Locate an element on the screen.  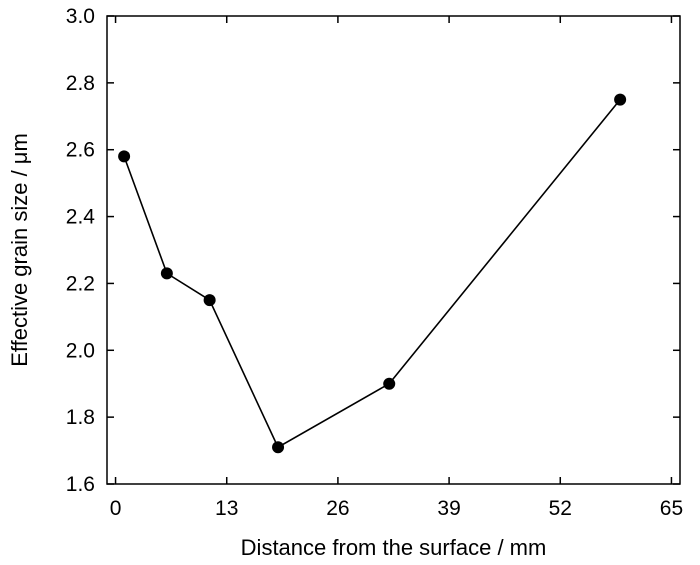
x-axis-title: Distance from the surface / mm is located at coordinates (394, 547).